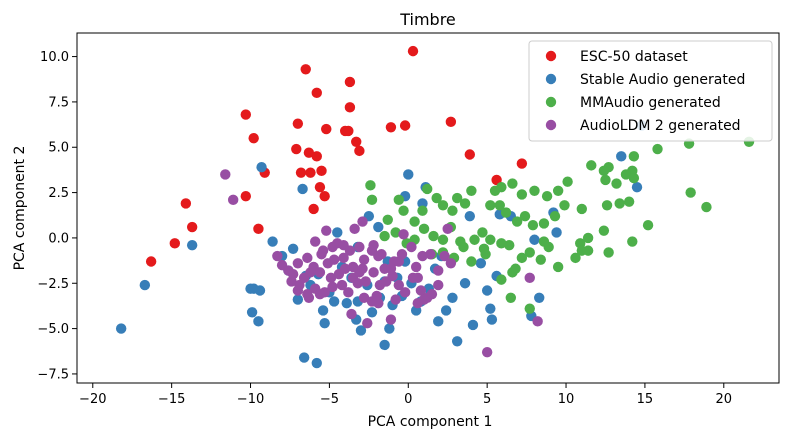 This screenshot has height=440, width=790. What do you see at coordinates (53, 329) in the screenshot?
I see `y-tick-label: −5.0` at bounding box center [53, 329].